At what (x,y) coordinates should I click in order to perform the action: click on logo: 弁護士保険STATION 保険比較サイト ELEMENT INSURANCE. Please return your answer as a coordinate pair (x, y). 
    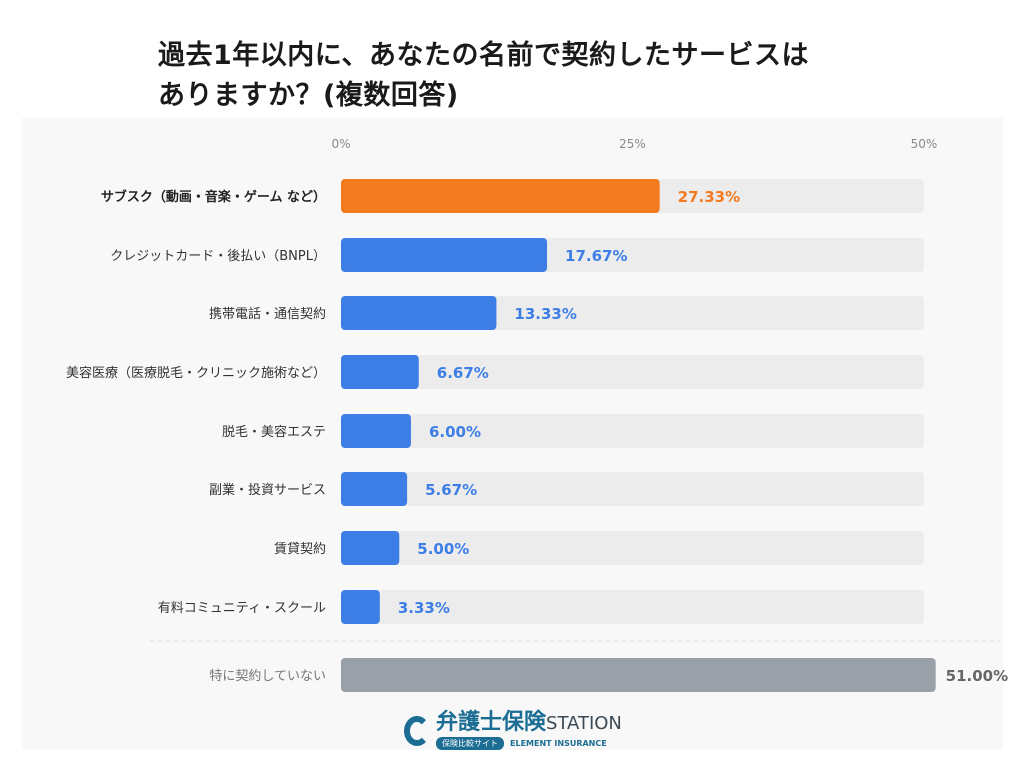
    Looking at the image, I should click on (513, 731).